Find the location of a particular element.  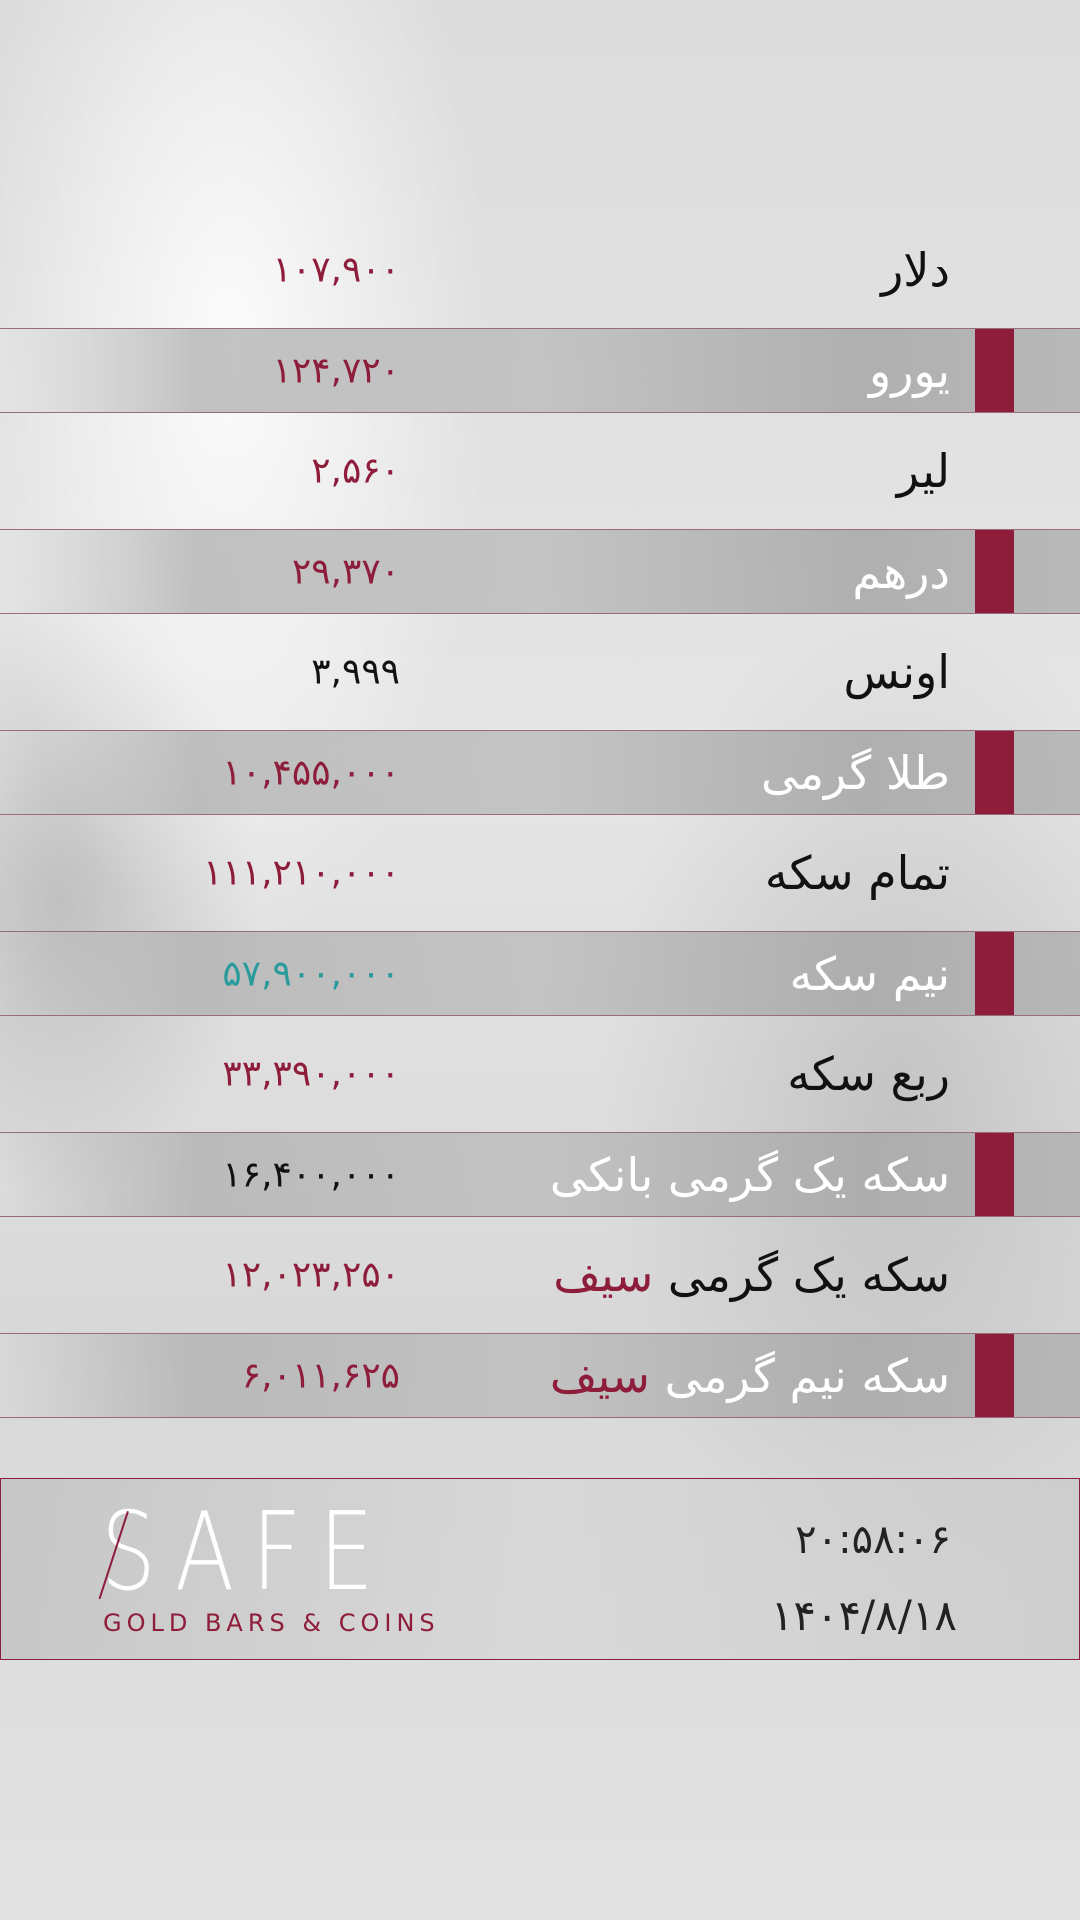

item-label: طلا گرمی is located at coordinates (855, 773).